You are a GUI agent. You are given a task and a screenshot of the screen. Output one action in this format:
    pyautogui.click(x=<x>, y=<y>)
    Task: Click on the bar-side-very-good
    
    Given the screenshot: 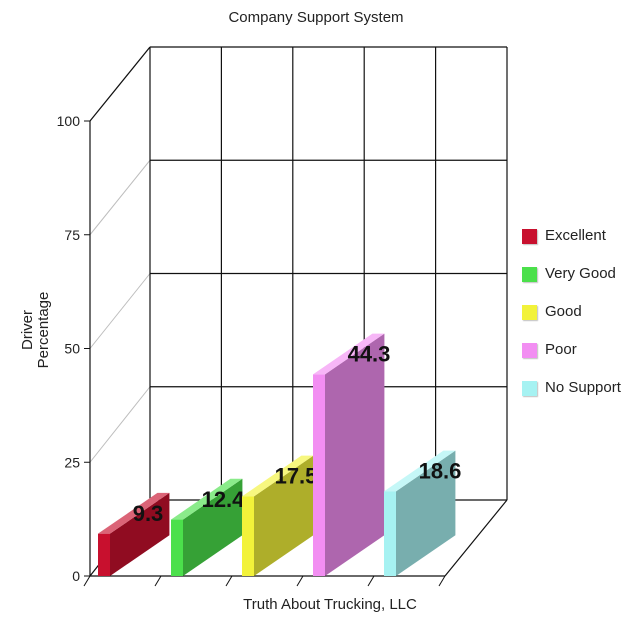 What is the action you would take?
    pyautogui.click(x=213, y=527)
    